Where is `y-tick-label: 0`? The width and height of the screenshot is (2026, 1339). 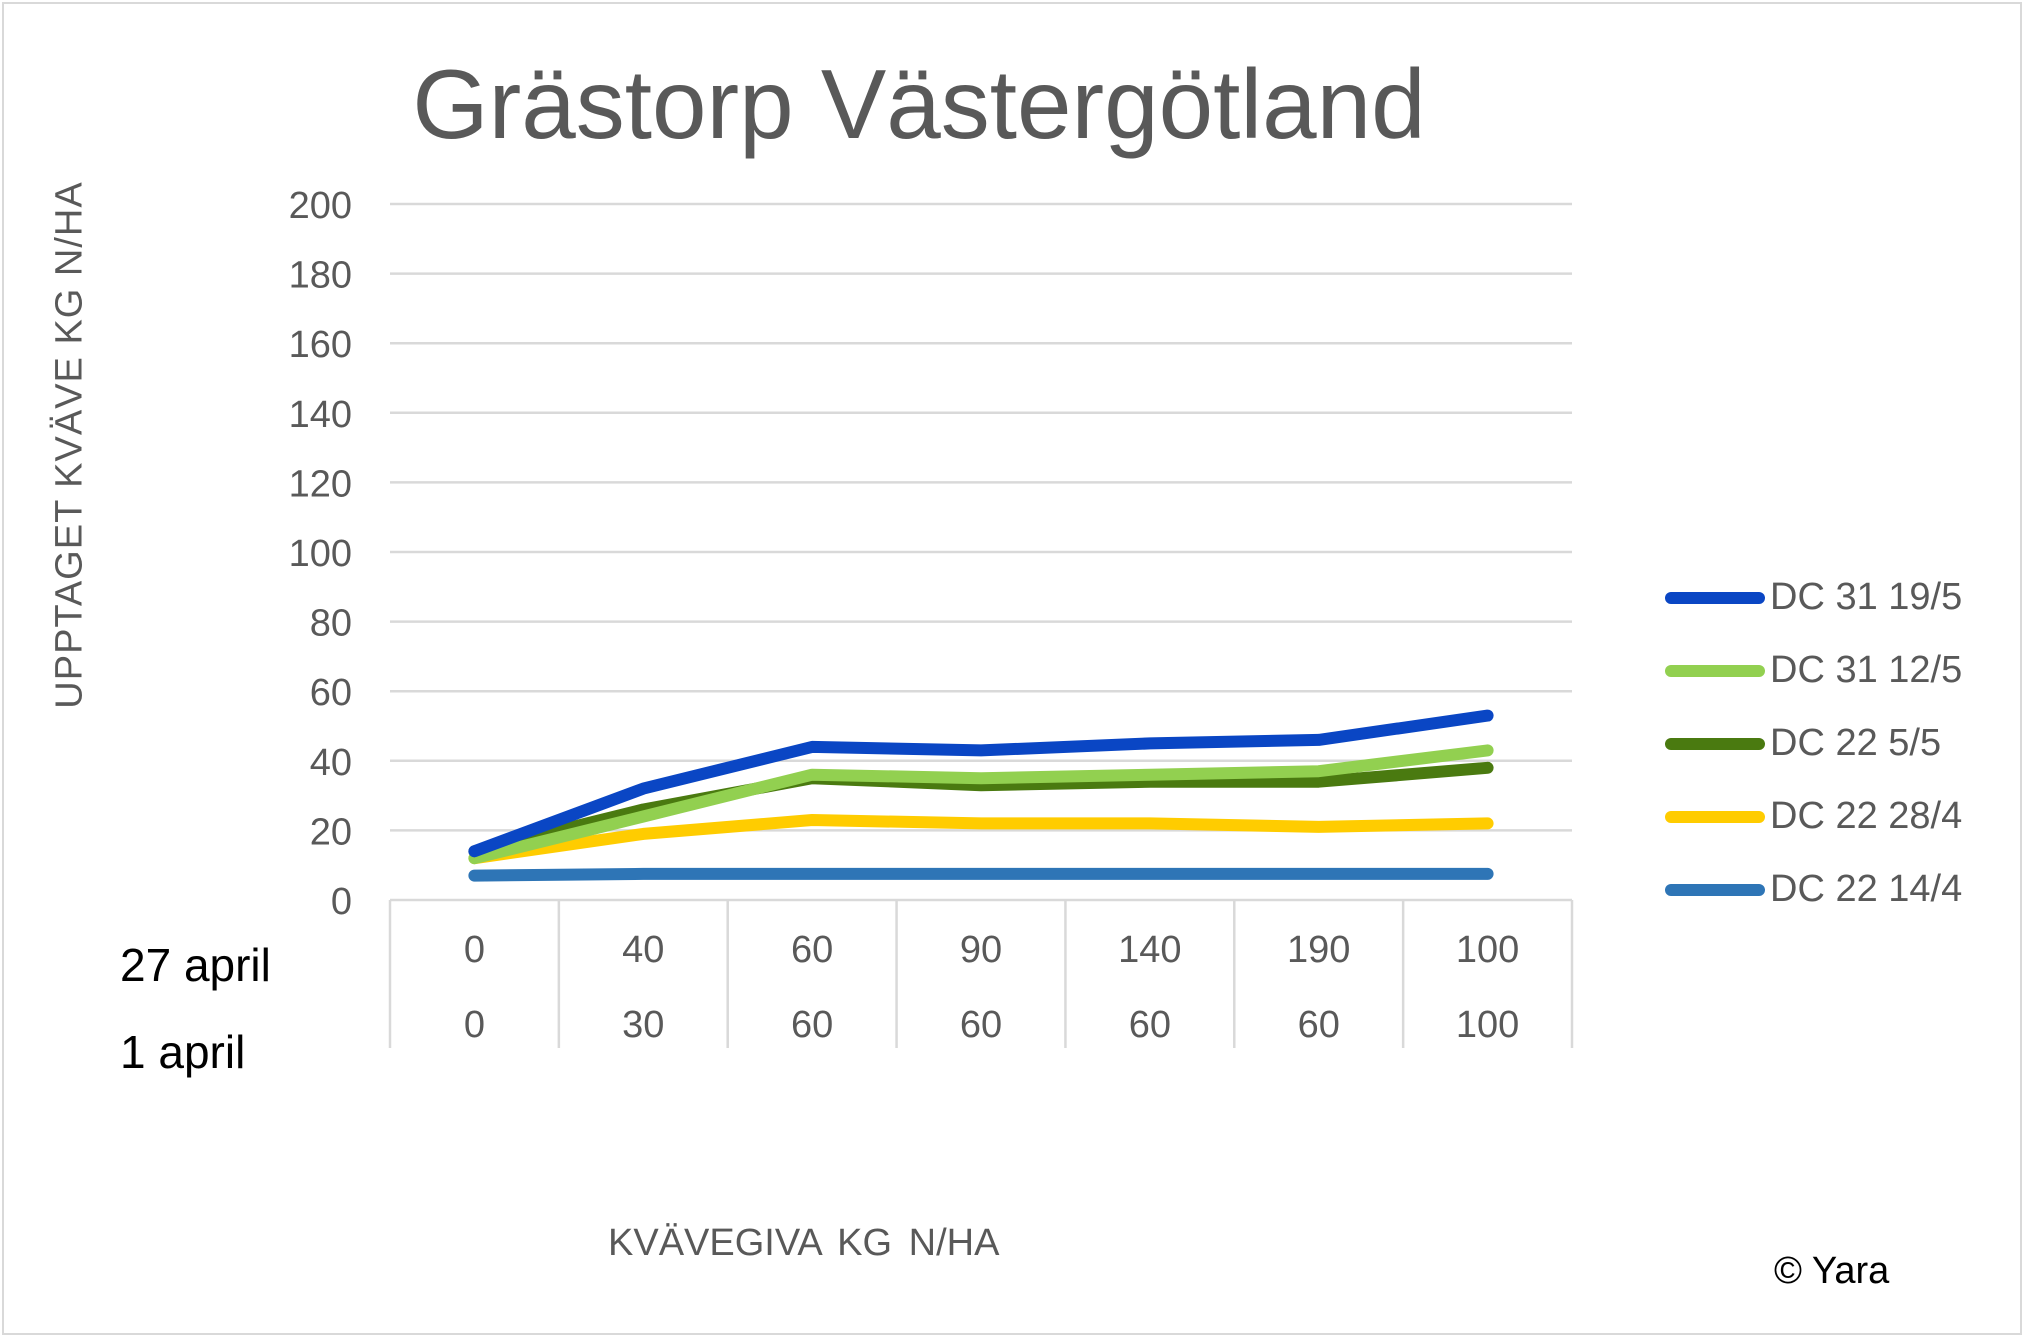
y-tick-label: 0 is located at coordinates (341, 902).